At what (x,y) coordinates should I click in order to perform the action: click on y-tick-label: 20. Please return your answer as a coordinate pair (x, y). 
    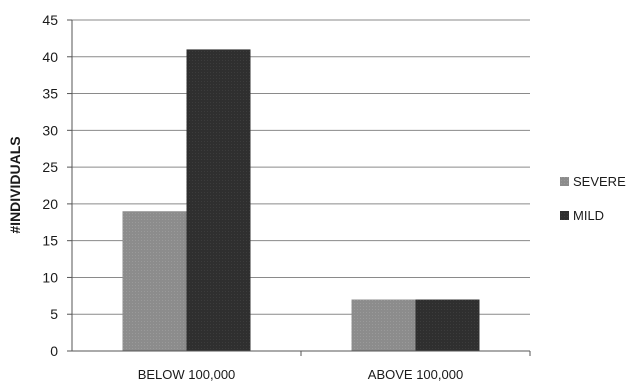
    Looking at the image, I should click on (50, 204).